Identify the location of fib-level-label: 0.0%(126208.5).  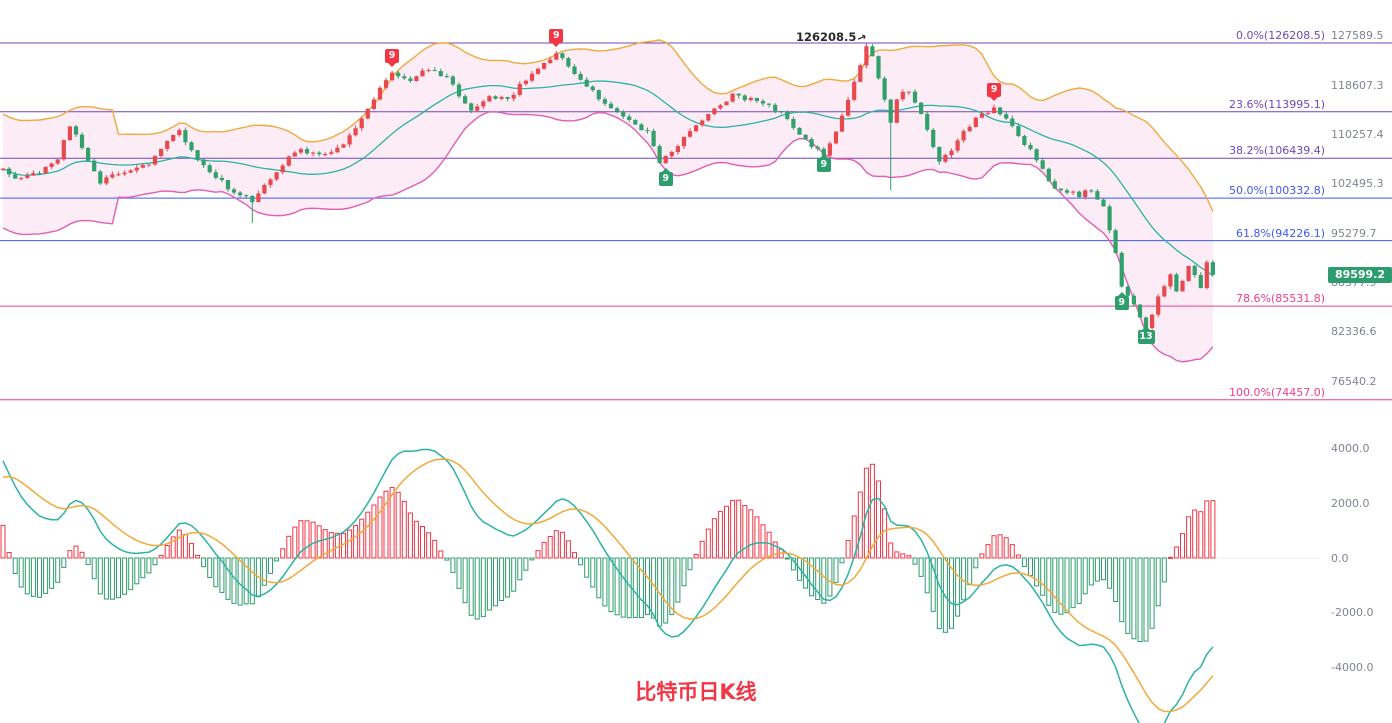
(1280, 35).